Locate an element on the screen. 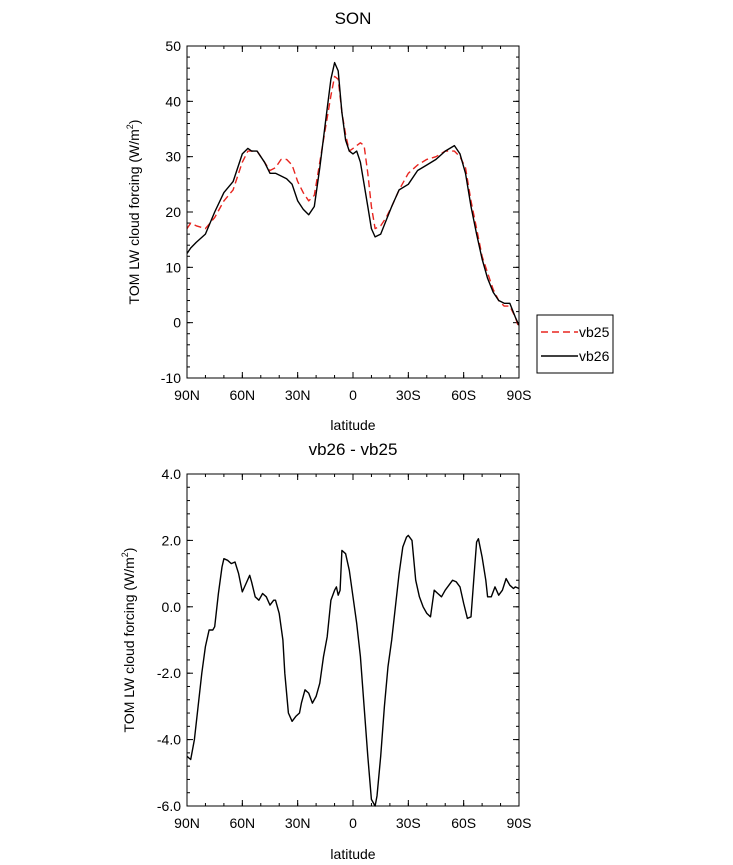 Image resolution: width=733 pixels, height=865 pixels. top-chart-x-tick-label: 30S is located at coordinates (408, 395).